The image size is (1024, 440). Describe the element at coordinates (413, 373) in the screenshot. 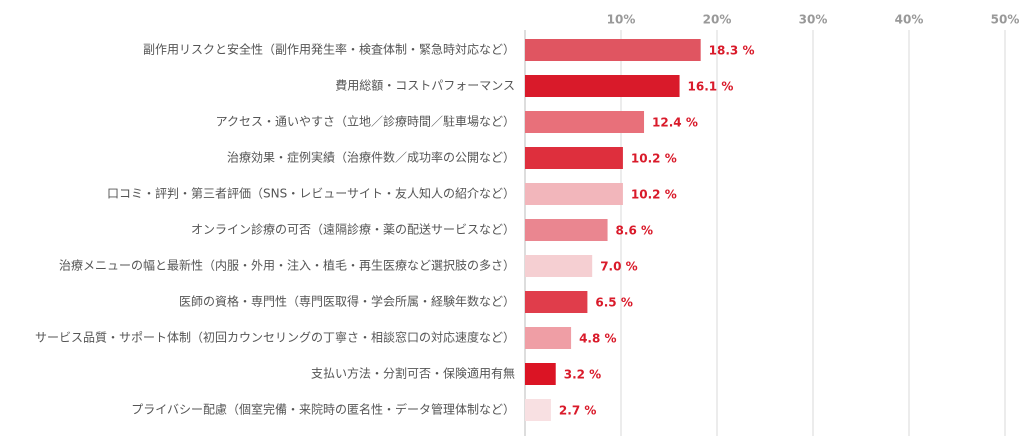

I see `category-label: 支払い方法・分割可否・保険適用有無` at that location.